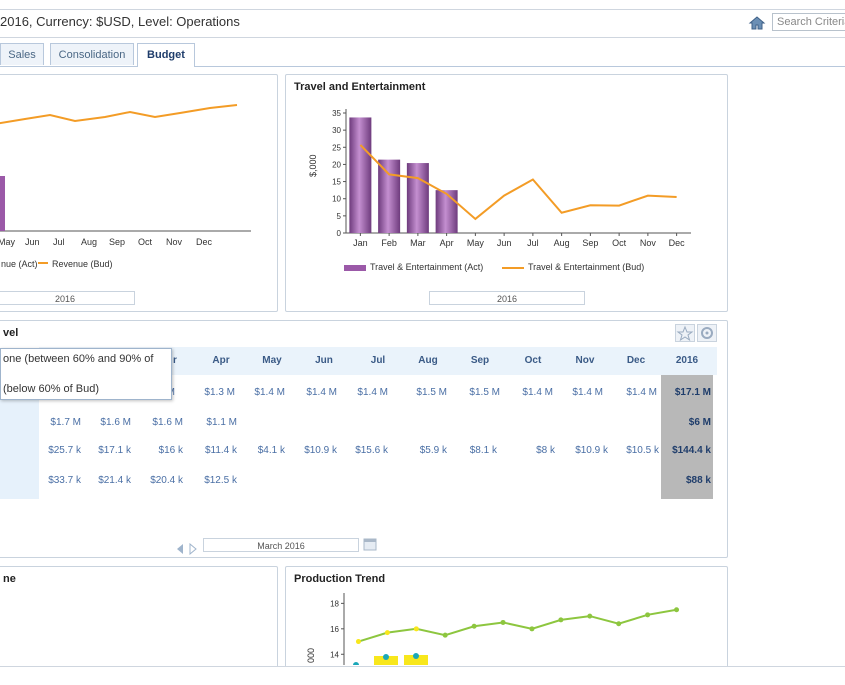 This screenshot has height=685, width=845. I want to click on te-y-tick-label: 35, so click(336, 113).